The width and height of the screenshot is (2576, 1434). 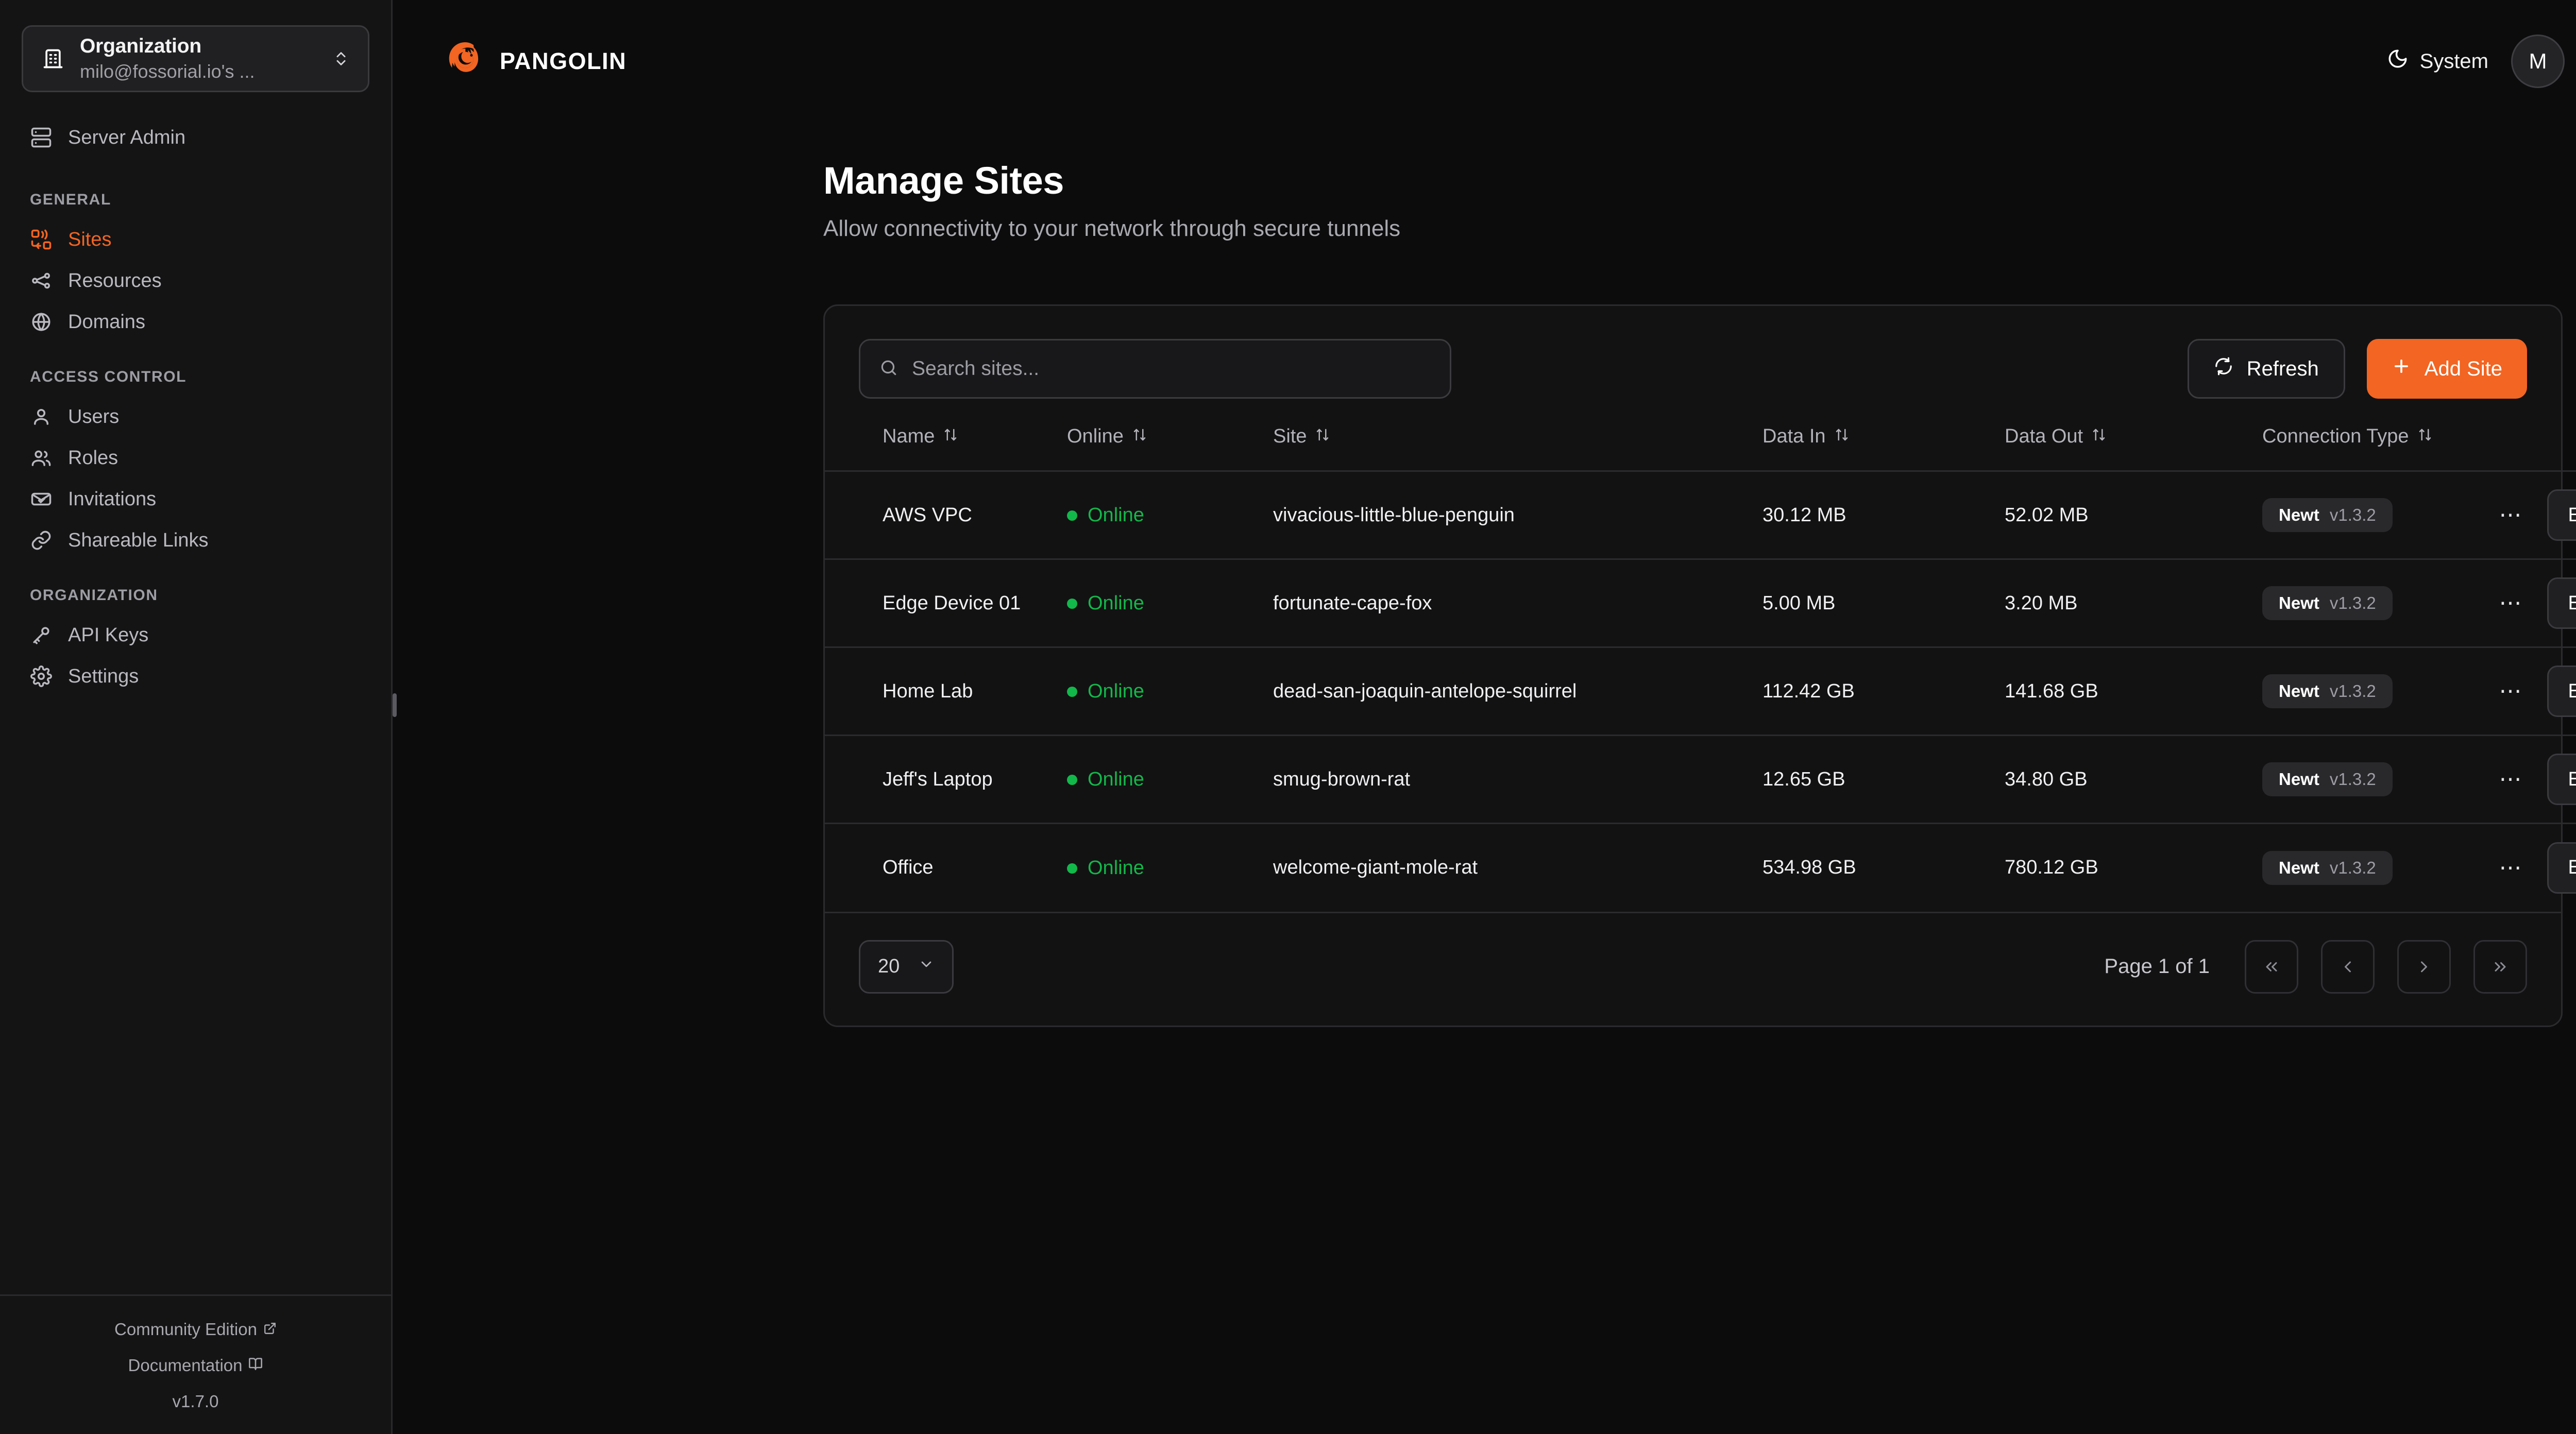 I want to click on column-header-name: Name, so click(x=946, y=448).